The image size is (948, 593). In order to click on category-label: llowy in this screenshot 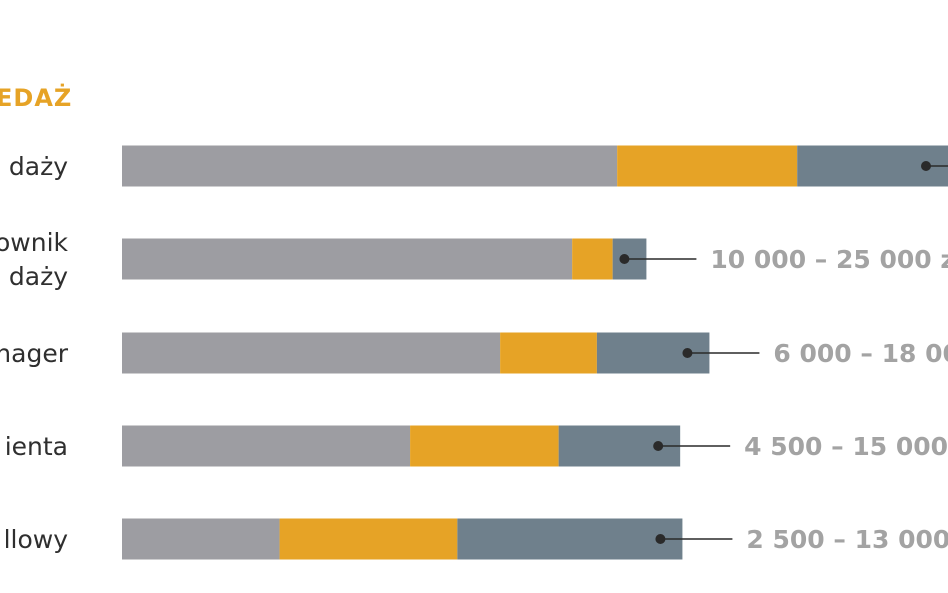, I will do `click(36, 539)`.